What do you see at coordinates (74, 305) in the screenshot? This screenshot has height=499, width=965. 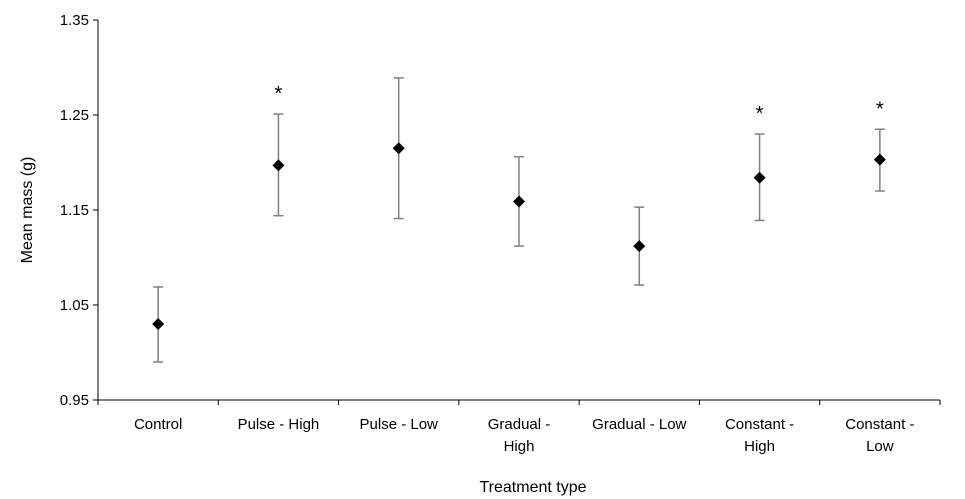 I see `y-tick-label: 1.05` at bounding box center [74, 305].